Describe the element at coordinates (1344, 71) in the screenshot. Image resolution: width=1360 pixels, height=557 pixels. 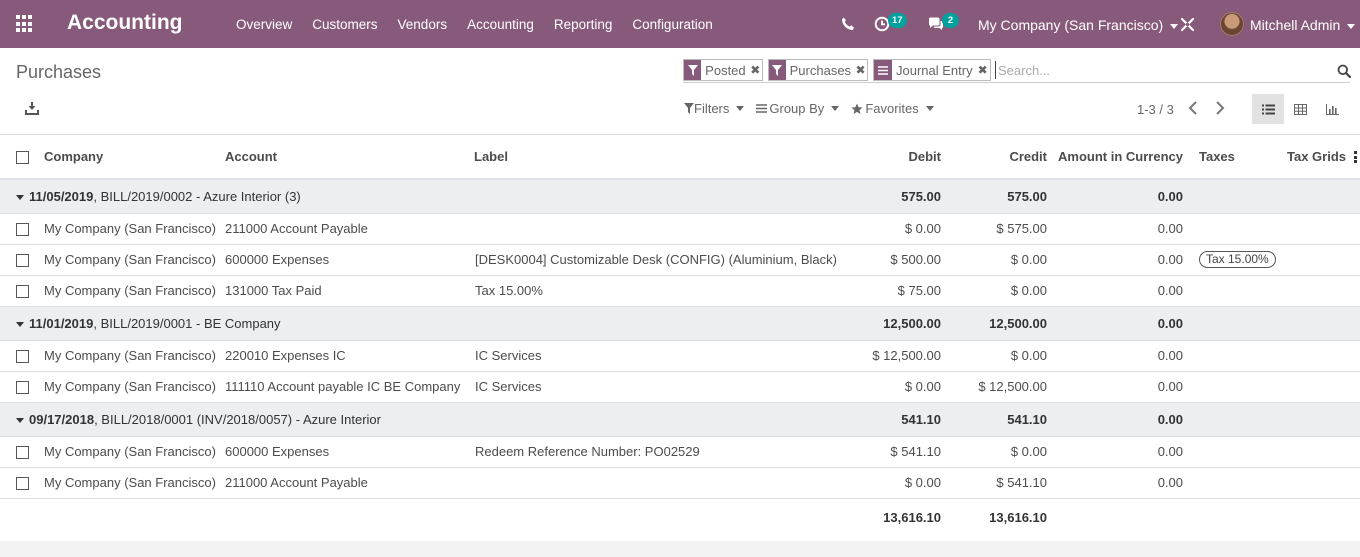
I see `search-icon` at that location.